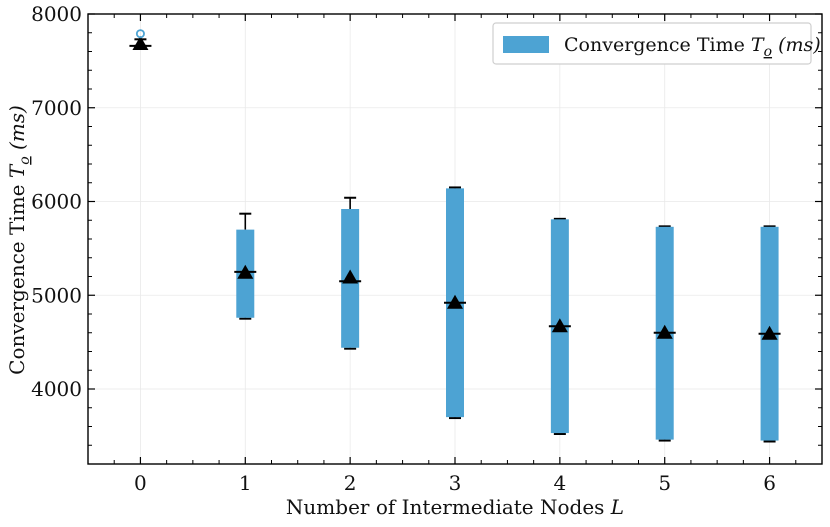 Image resolution: width=830 pixels, height=527 pixels. Describe the element at coordinates (19, 240) in the screenshot. I see `y-axis-title: Convergence Time To (ms)` at that location.